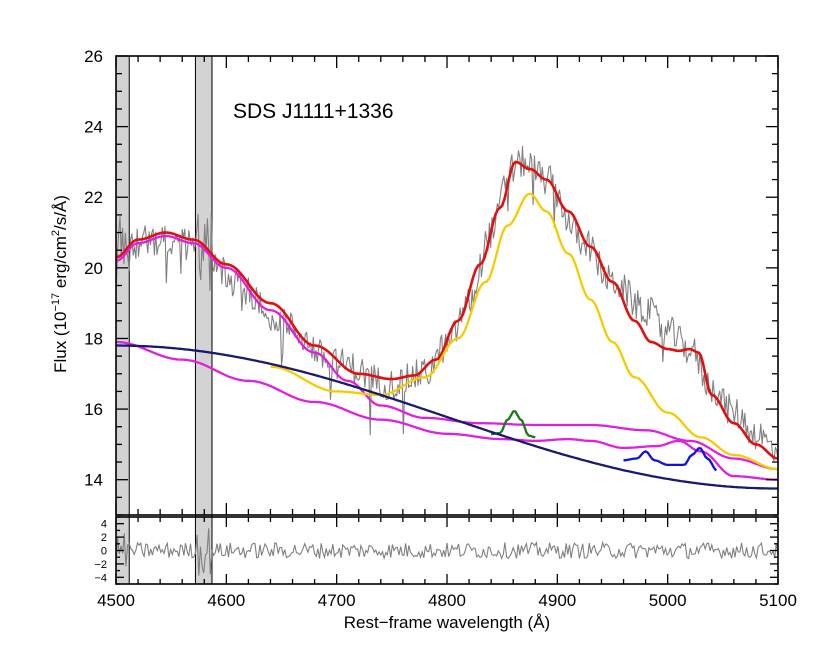 This screenshot has width=830, height=664. I want to click on y-tick-label: 22, so click(93, 197).